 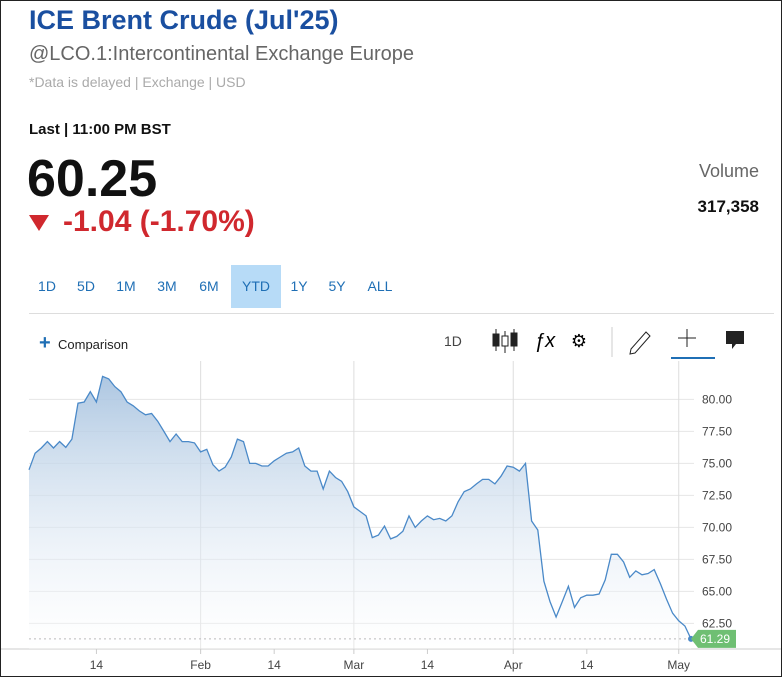 What do you see at coordinates (717, 623) in the screenshot?
I see `y-tick-label: 62.50` at bounding box center [717, 623].